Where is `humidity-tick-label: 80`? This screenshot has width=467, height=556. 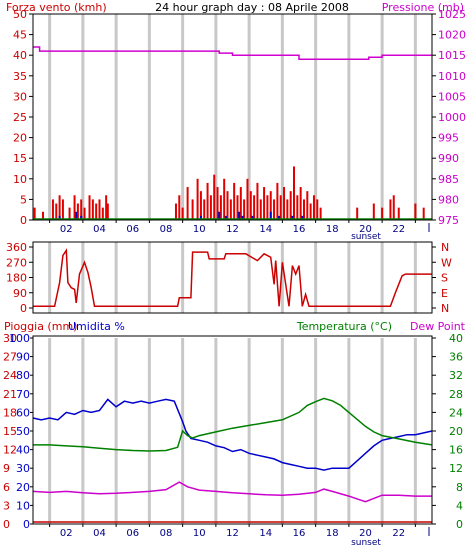
humidity-tick-label: 80 is located at coordinates (23, 375).